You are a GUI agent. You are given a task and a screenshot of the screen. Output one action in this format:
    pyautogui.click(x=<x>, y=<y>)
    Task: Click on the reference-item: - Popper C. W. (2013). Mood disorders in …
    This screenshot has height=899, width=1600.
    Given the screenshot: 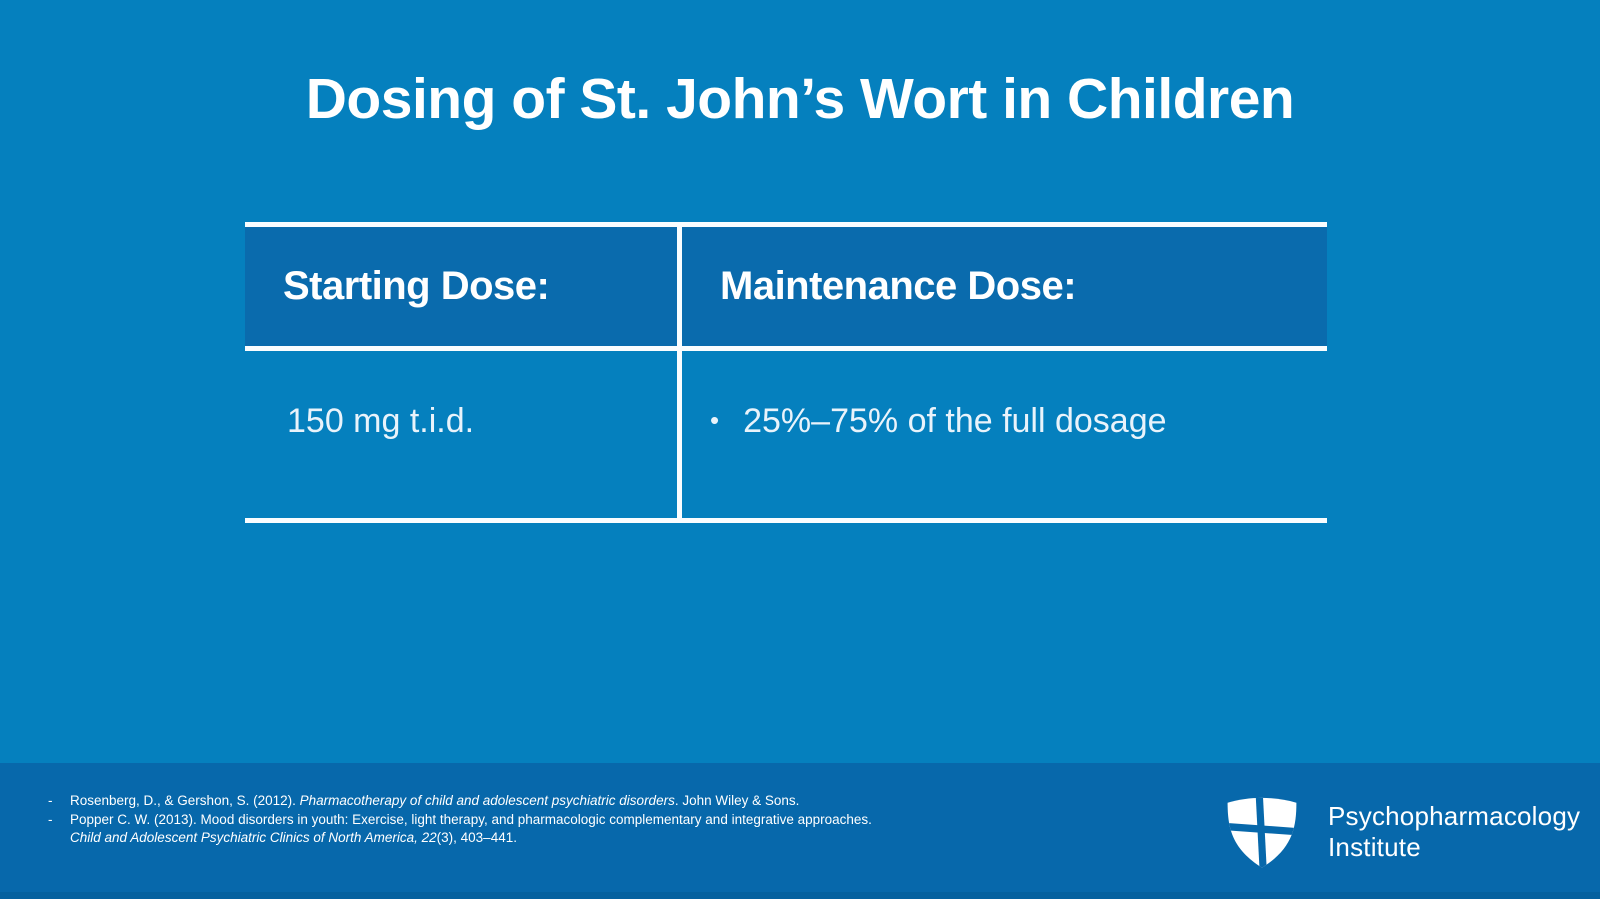 What is the action you would take?
    pyautogui.click(x=473, y=829)
    